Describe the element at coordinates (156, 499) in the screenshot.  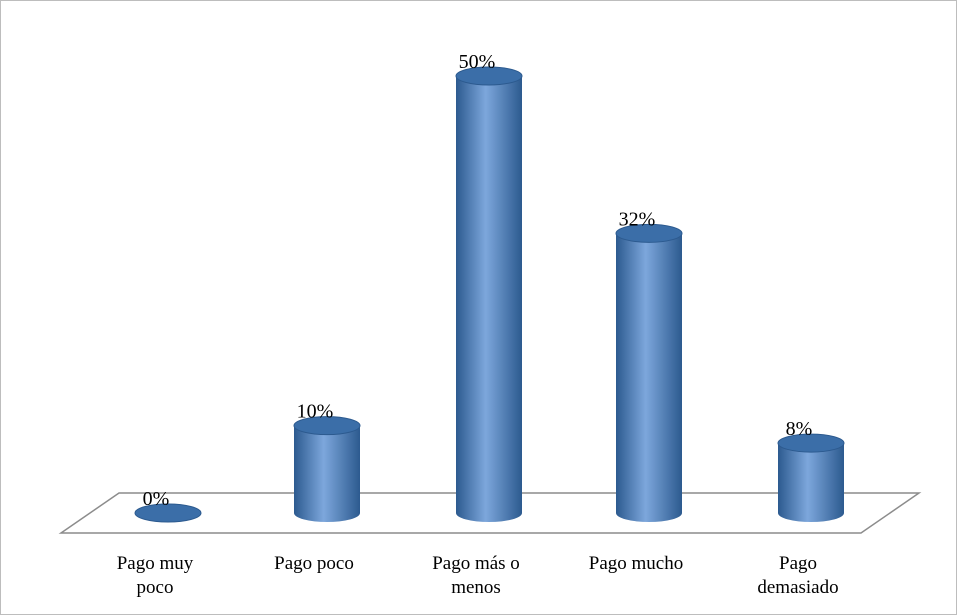
I see `value-label-1: 0%` at that location.